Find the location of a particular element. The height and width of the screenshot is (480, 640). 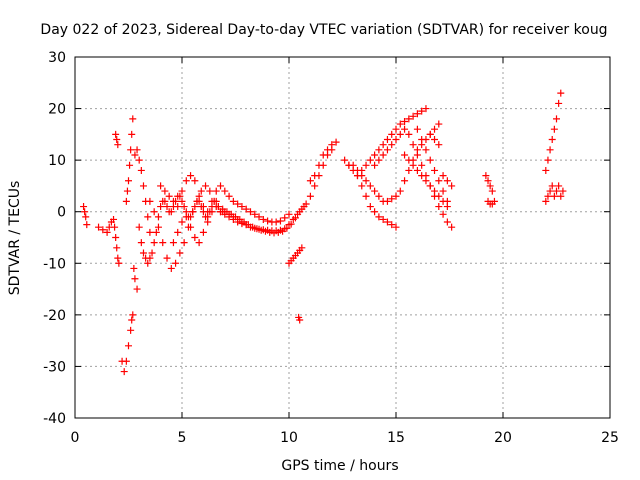

series-arc-p is located at coordinates (391, 142).